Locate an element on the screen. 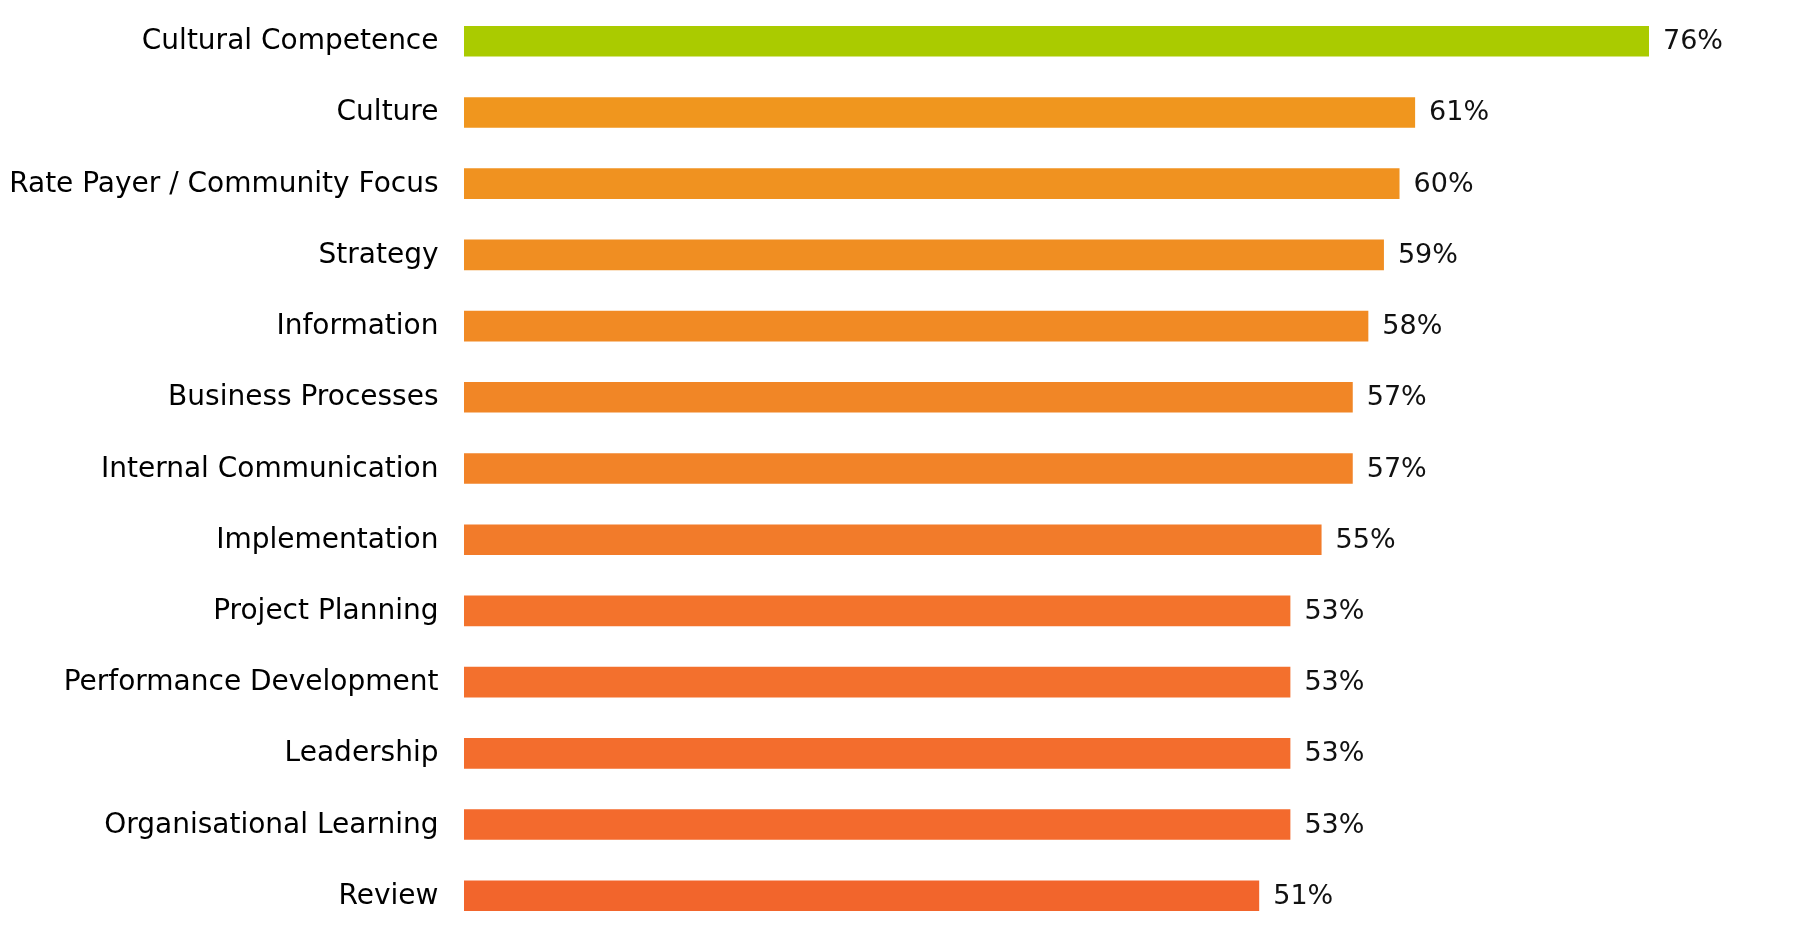 Image resolution: width=1796 pixels, height=937 pixels. data-label: 51% is located at coordinates (1303, 894).